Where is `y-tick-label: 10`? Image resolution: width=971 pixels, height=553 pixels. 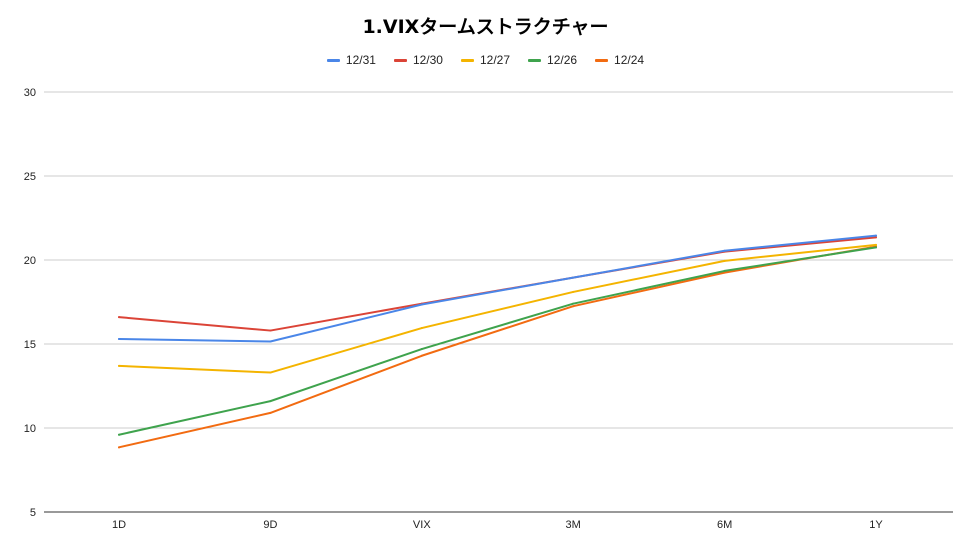 y-tick-label: 10 is located at coordinates (30, 429).